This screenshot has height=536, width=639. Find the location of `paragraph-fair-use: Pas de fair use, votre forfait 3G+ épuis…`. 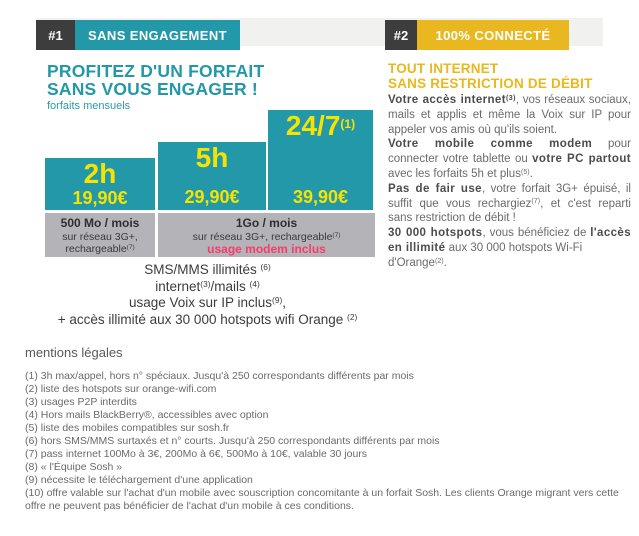

paragraph-fair-use: Pas de fair use, votre forfait 3G+ épuis… is located at coordinates (509, 203).